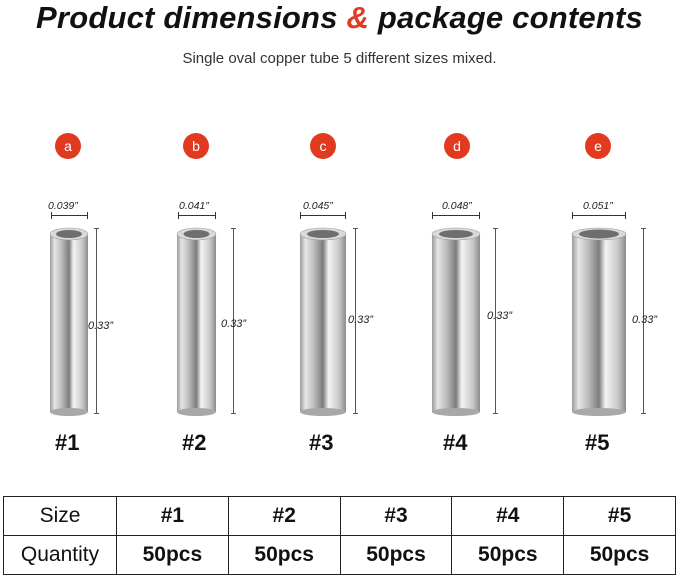  Describe the element at coordinates (358, 17) in the screenshot. I see `title-ampersand: &` at that location.